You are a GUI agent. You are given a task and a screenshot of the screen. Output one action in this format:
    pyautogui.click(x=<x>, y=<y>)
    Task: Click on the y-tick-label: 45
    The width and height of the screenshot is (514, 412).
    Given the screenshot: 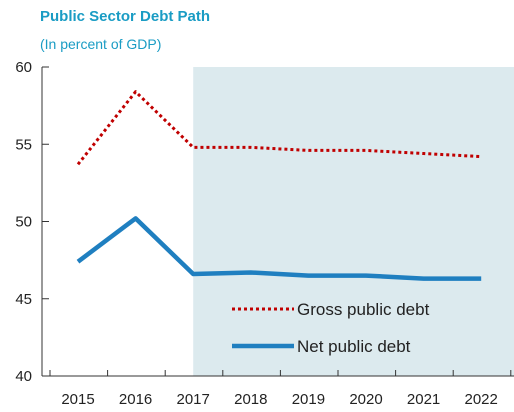 What is the action you would take?
    pyautogui.click(x=23, y=299)
    